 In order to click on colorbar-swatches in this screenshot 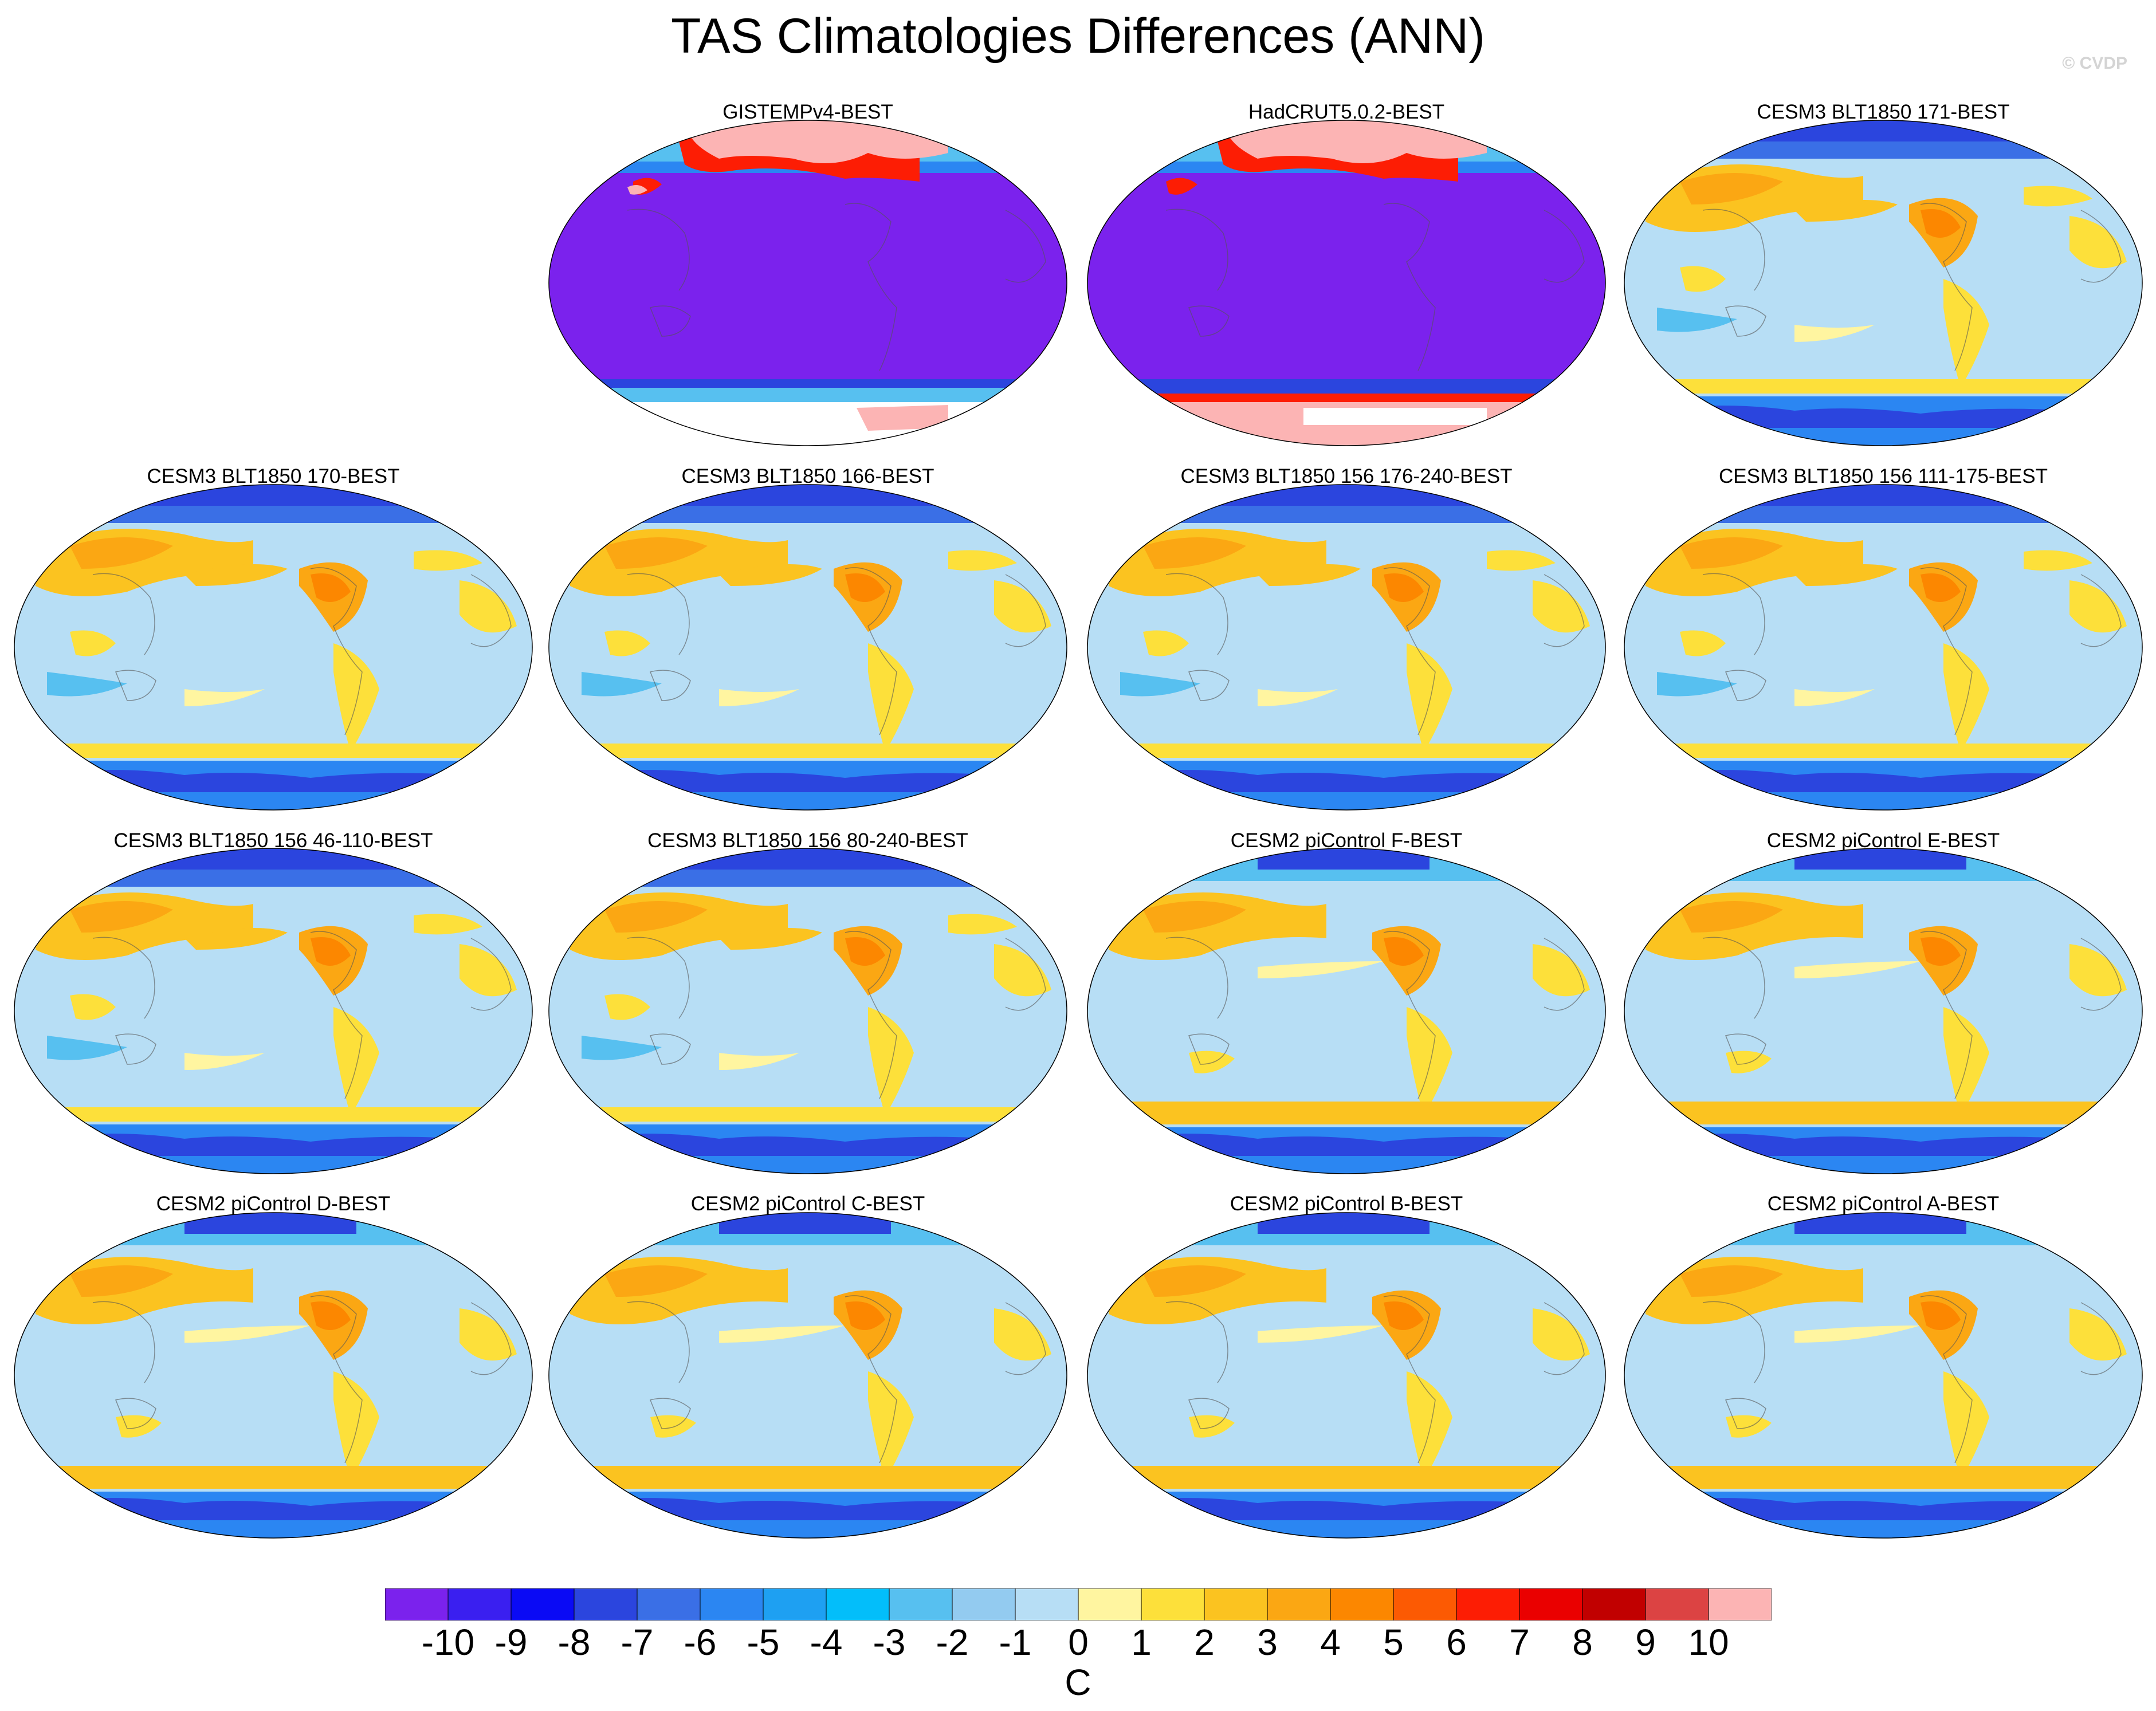, I will do `click(1078, 1604)`.